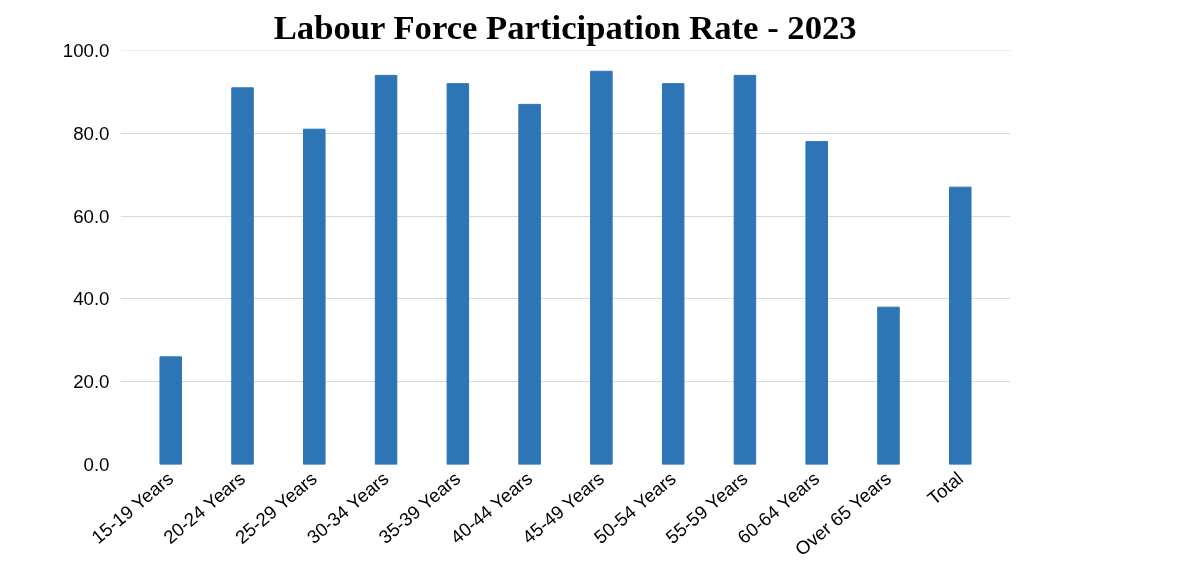 This screenshot has width=1182, height=582. I want to click on y-tick-label: 60.0, so click(91, 216).